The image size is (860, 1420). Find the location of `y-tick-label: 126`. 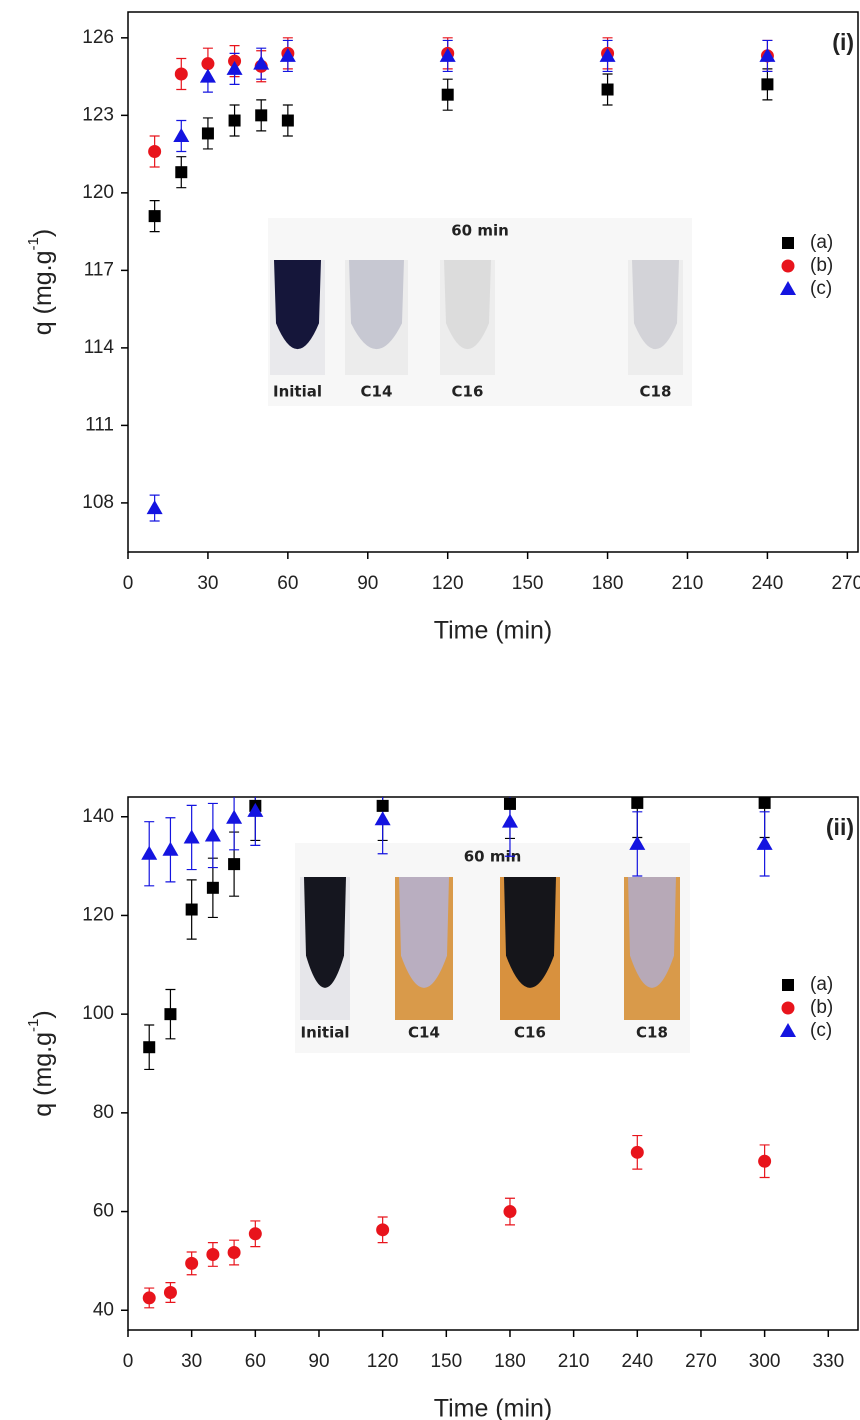

y-tick-label: 126 is located at coordinates (98, 37).